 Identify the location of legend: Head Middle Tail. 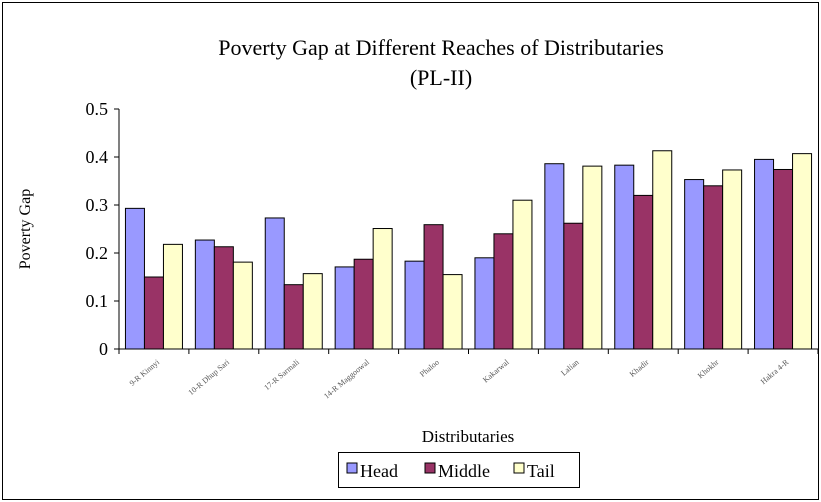
(459, 470).